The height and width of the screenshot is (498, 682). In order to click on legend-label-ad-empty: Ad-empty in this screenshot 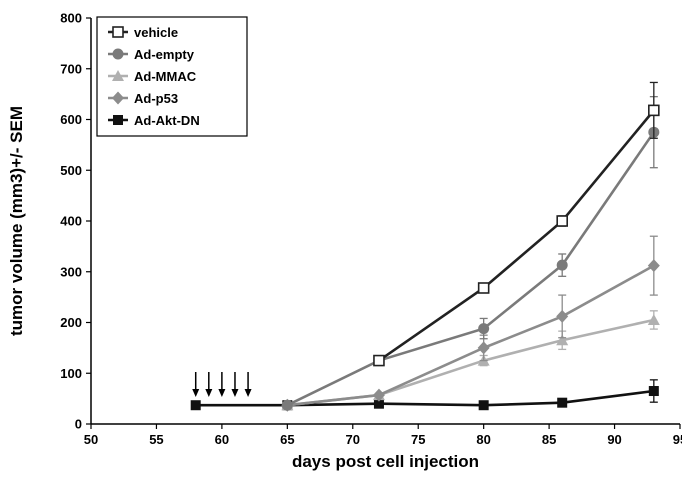, I will do `click(164, 54)`.